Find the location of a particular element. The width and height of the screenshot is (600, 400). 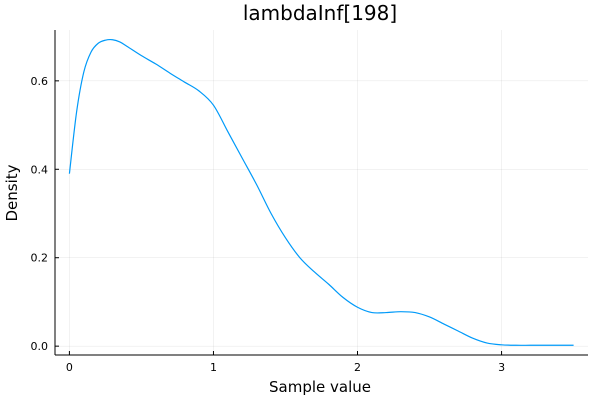

y-tick-label-0: 0.0 is located at coordinates (40, 346).